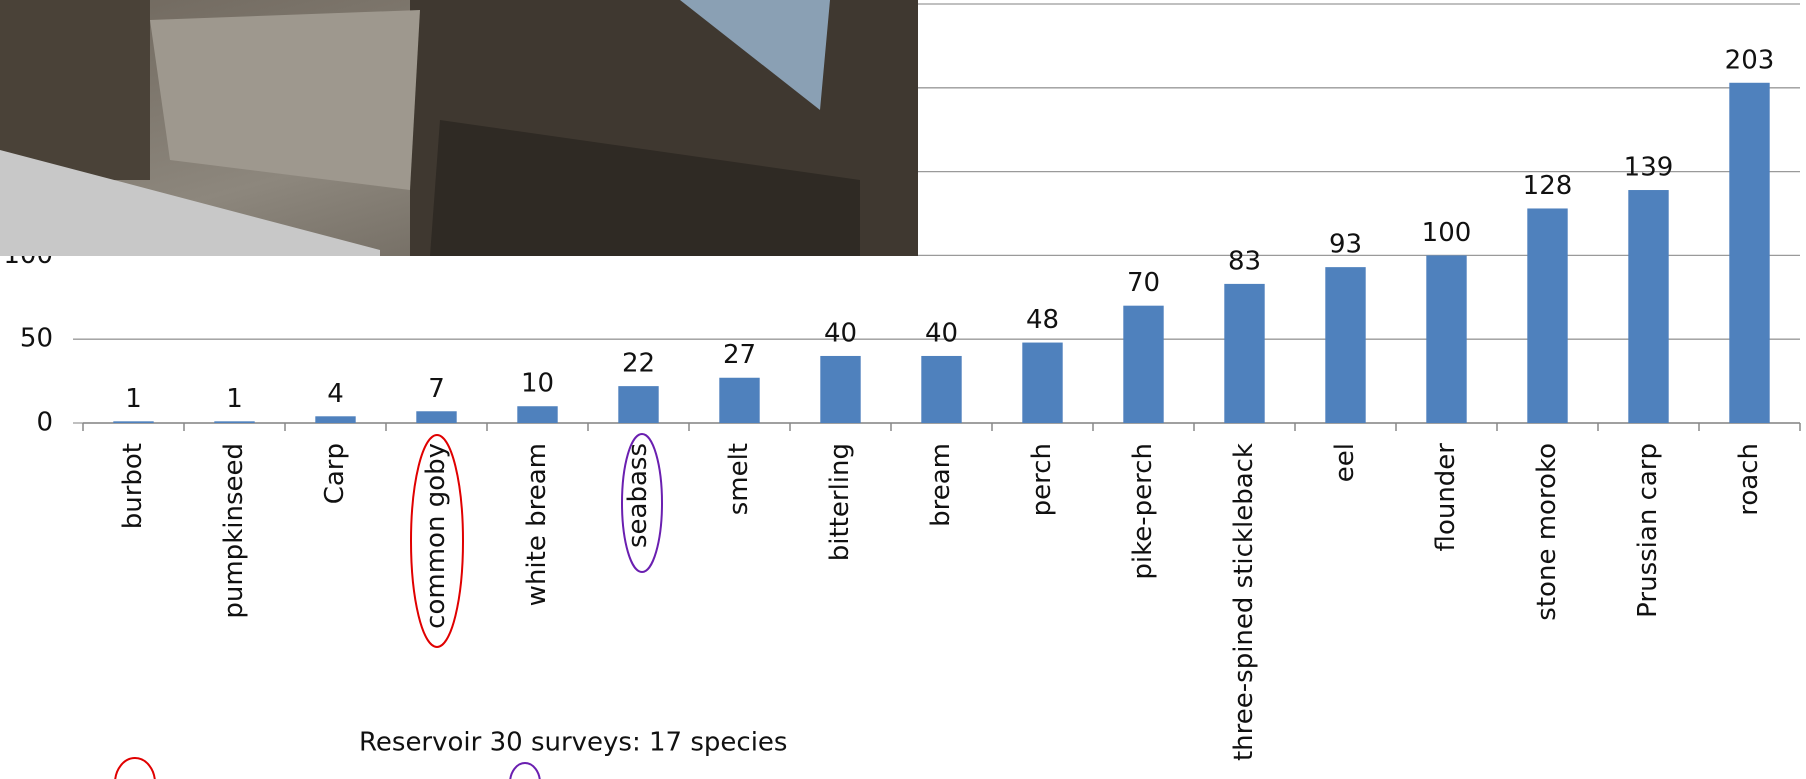 The width and height of the screenshot is (1806, 779). Describe the element at coordinates (1446, 497) in the screenshot. I see `x-tick-label: flounder` at that location.